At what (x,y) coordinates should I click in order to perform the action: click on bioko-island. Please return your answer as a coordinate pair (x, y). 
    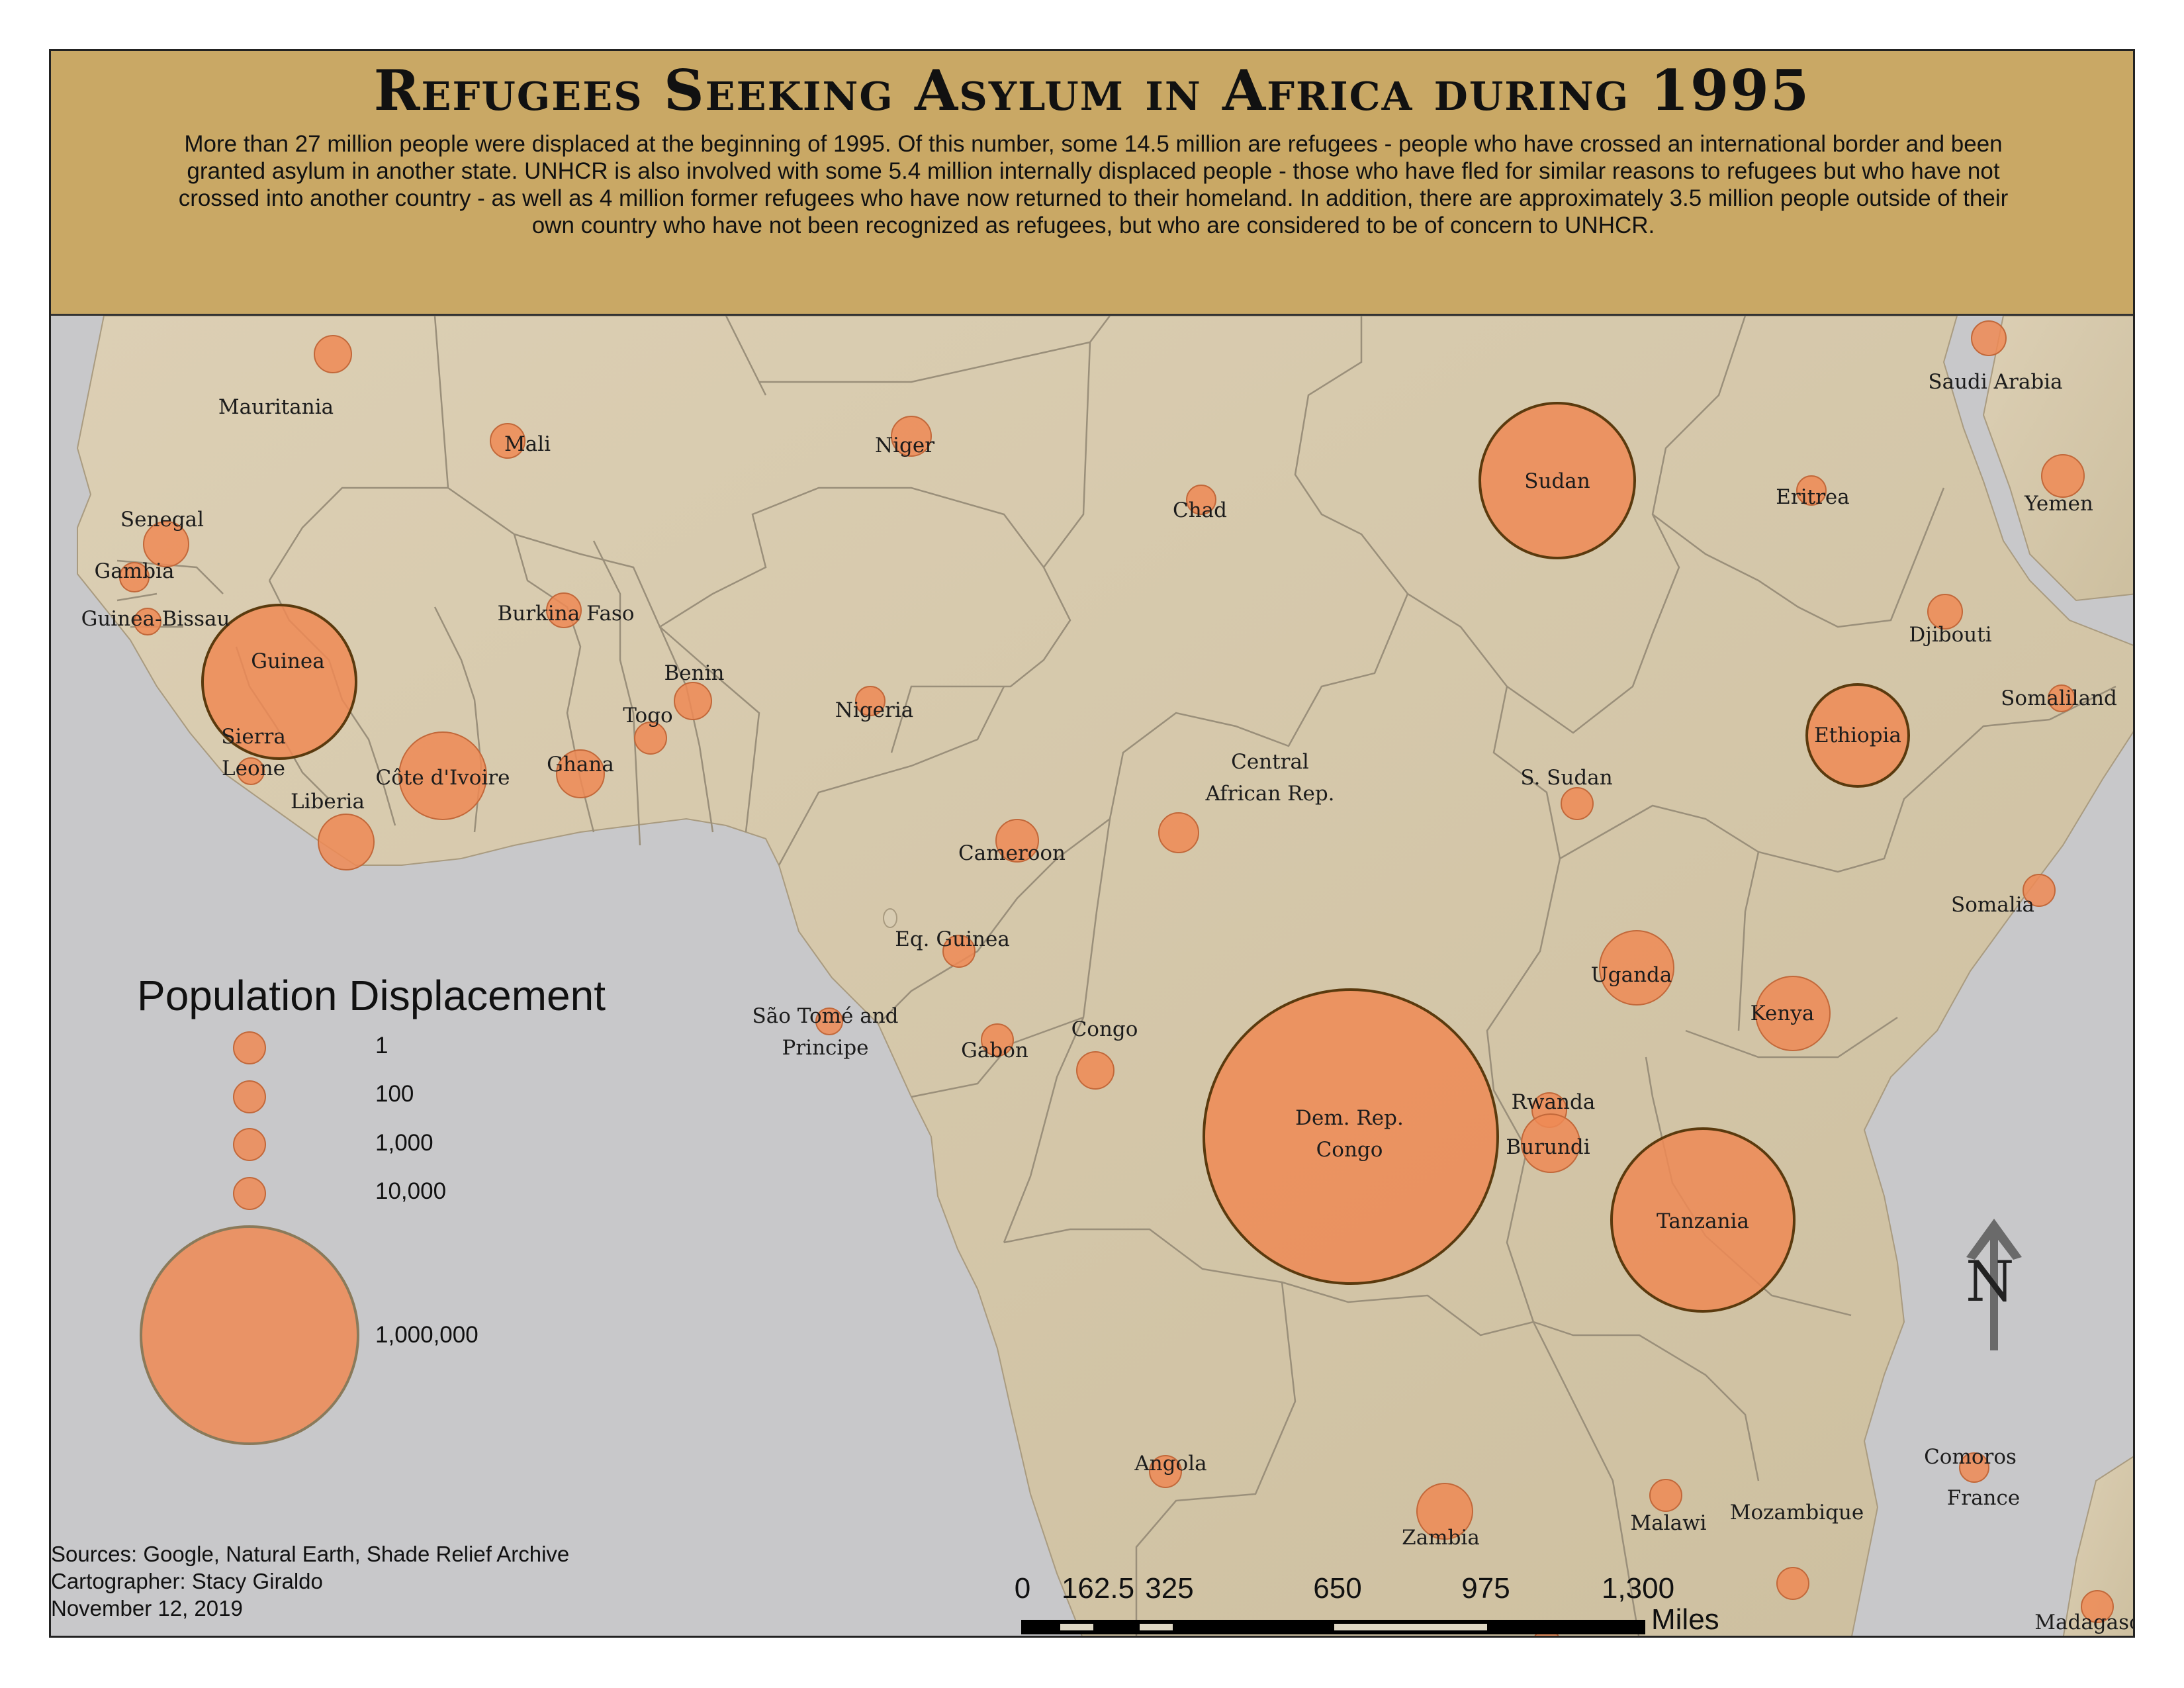
    Looking at the image, I should click on (890, 918).